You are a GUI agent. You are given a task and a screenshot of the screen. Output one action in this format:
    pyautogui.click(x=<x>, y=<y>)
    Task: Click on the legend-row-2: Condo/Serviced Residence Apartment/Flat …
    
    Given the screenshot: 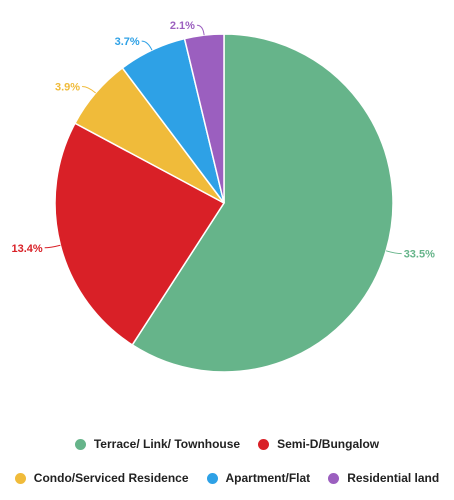 What is the action you would take?
    pyautogui.click(x=227, y=478)
    